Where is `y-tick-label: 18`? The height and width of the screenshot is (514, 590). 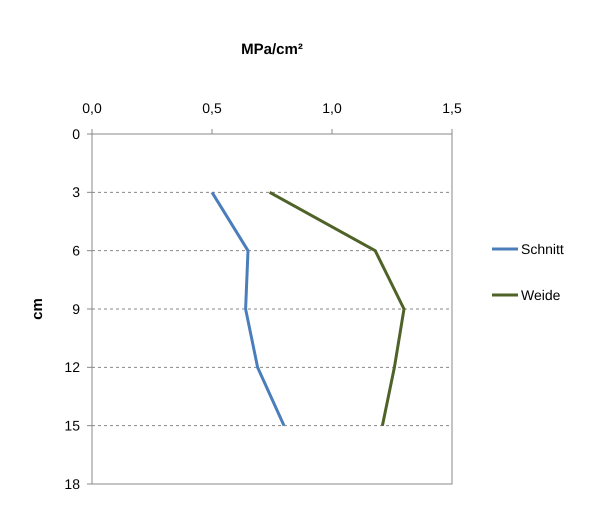 y-tick-label: 18 is located at coordinates (72, 484).